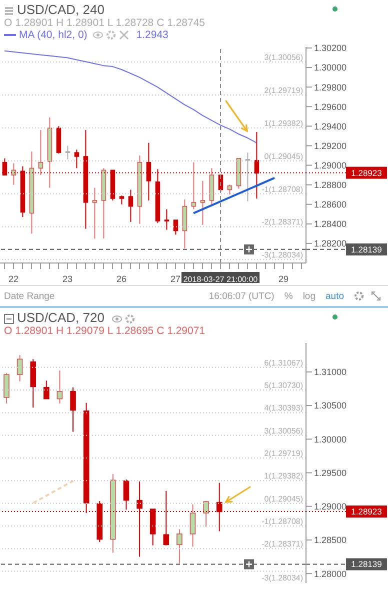 The image size is (388, 600). Describe the element at coordinates (330, 372) in the screenshot. I see `y-tick-label: 1.31000` at that location.